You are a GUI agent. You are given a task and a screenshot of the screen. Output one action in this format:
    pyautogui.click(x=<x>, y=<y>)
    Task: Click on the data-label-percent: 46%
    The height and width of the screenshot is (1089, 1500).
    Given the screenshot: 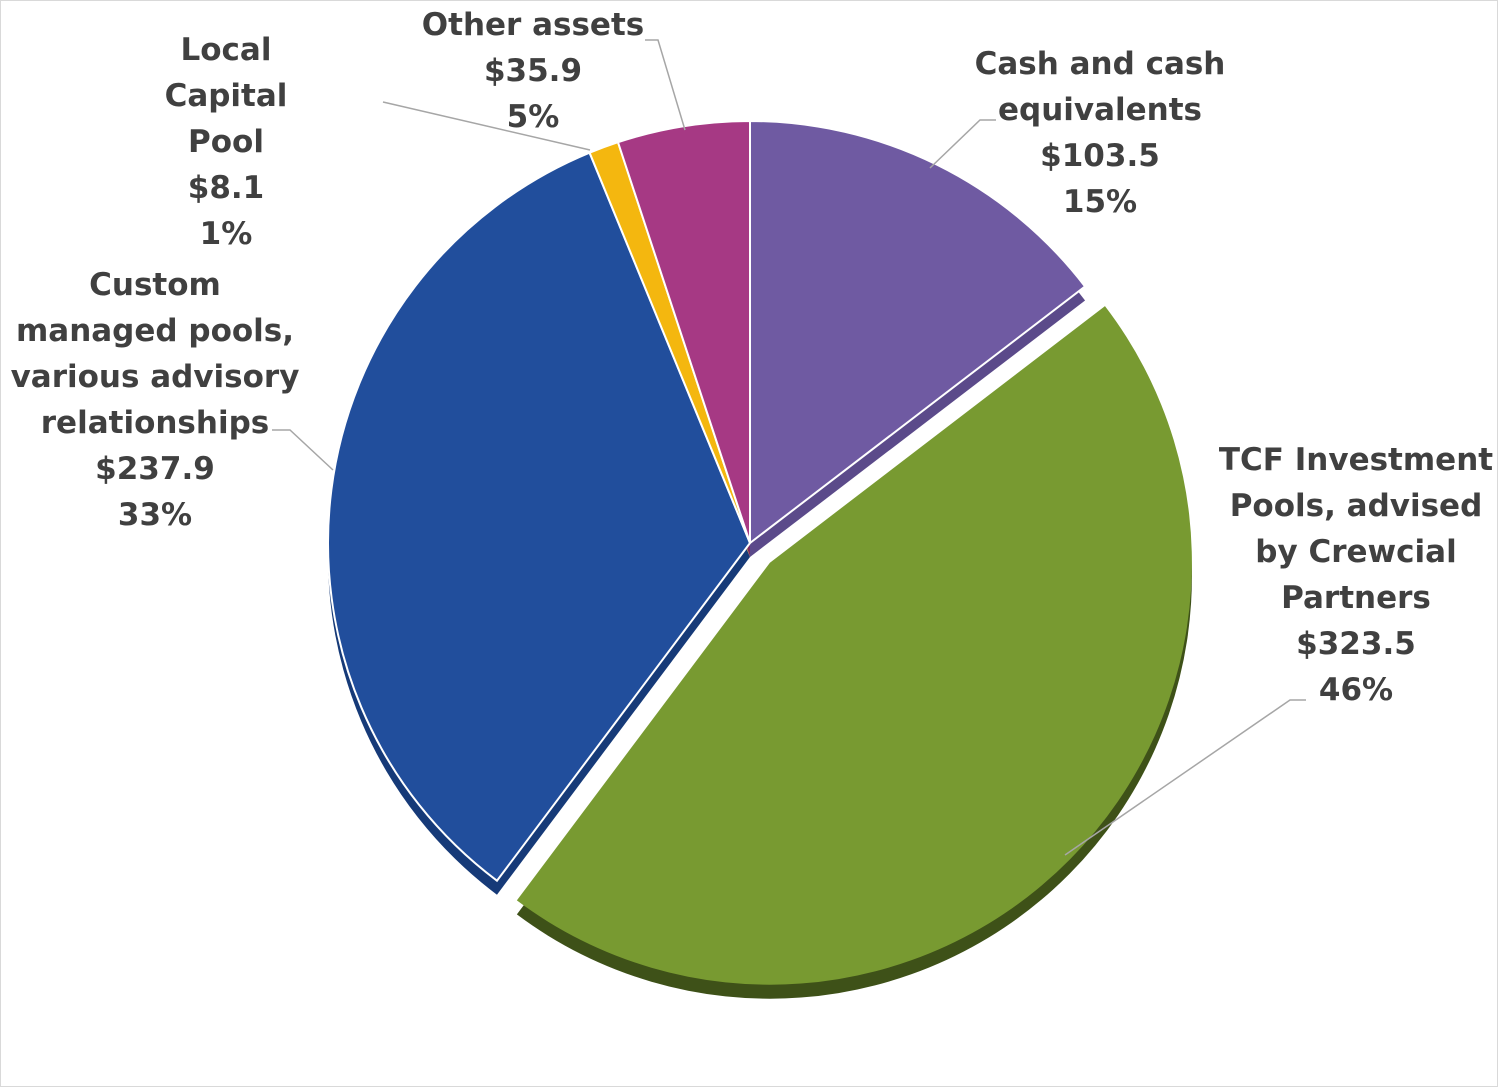 What is the action you would take?
    pyautogui.click(x=1356, y=690)
    